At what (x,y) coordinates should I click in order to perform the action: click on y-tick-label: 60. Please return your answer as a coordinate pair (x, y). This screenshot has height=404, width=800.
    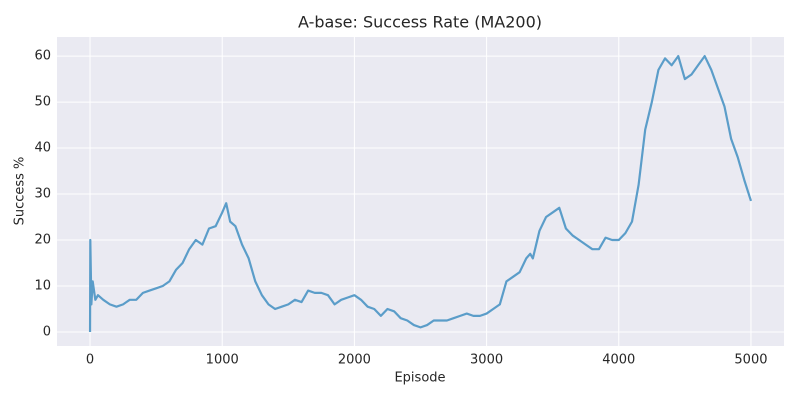
    Looking at the image, I should click on (42, 56).